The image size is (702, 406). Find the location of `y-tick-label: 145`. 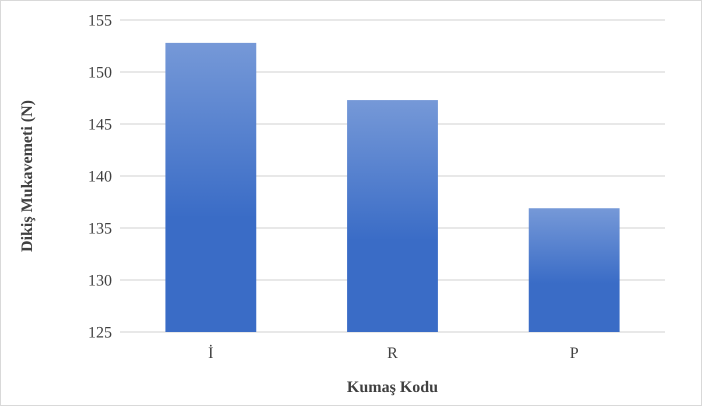

y-tick-label: 145 is located at coordinates (100, 125).